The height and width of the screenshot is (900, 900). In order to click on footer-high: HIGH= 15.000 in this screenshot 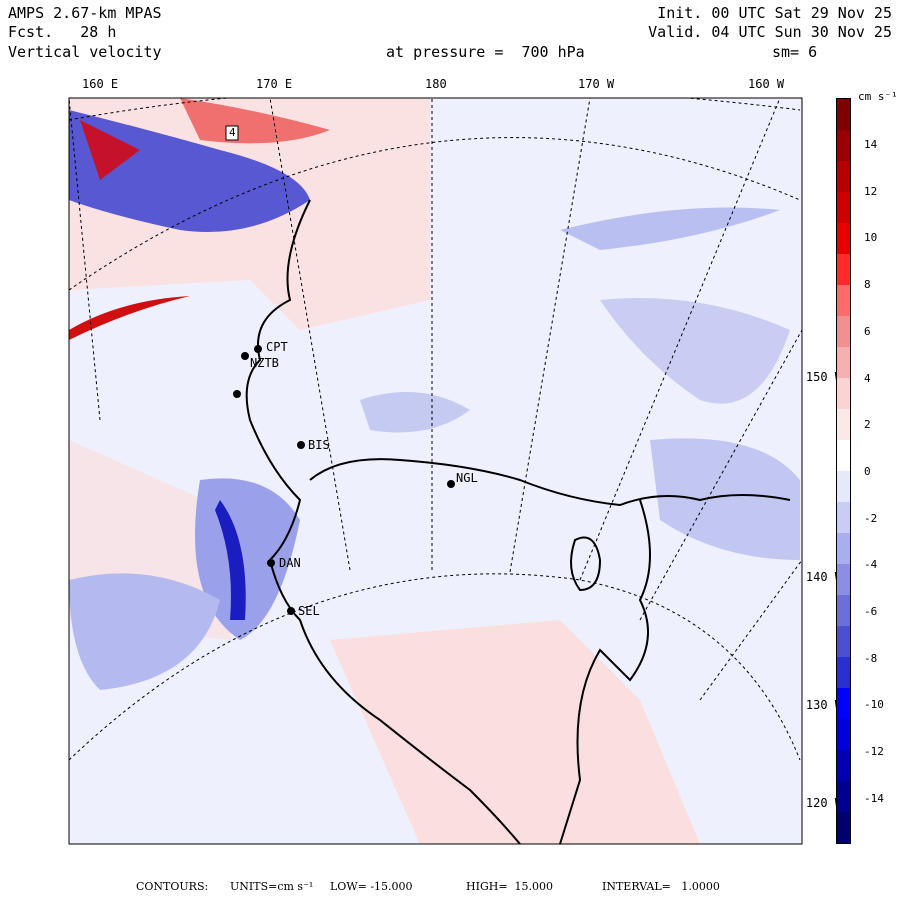, I will do `click(510, 886)`.